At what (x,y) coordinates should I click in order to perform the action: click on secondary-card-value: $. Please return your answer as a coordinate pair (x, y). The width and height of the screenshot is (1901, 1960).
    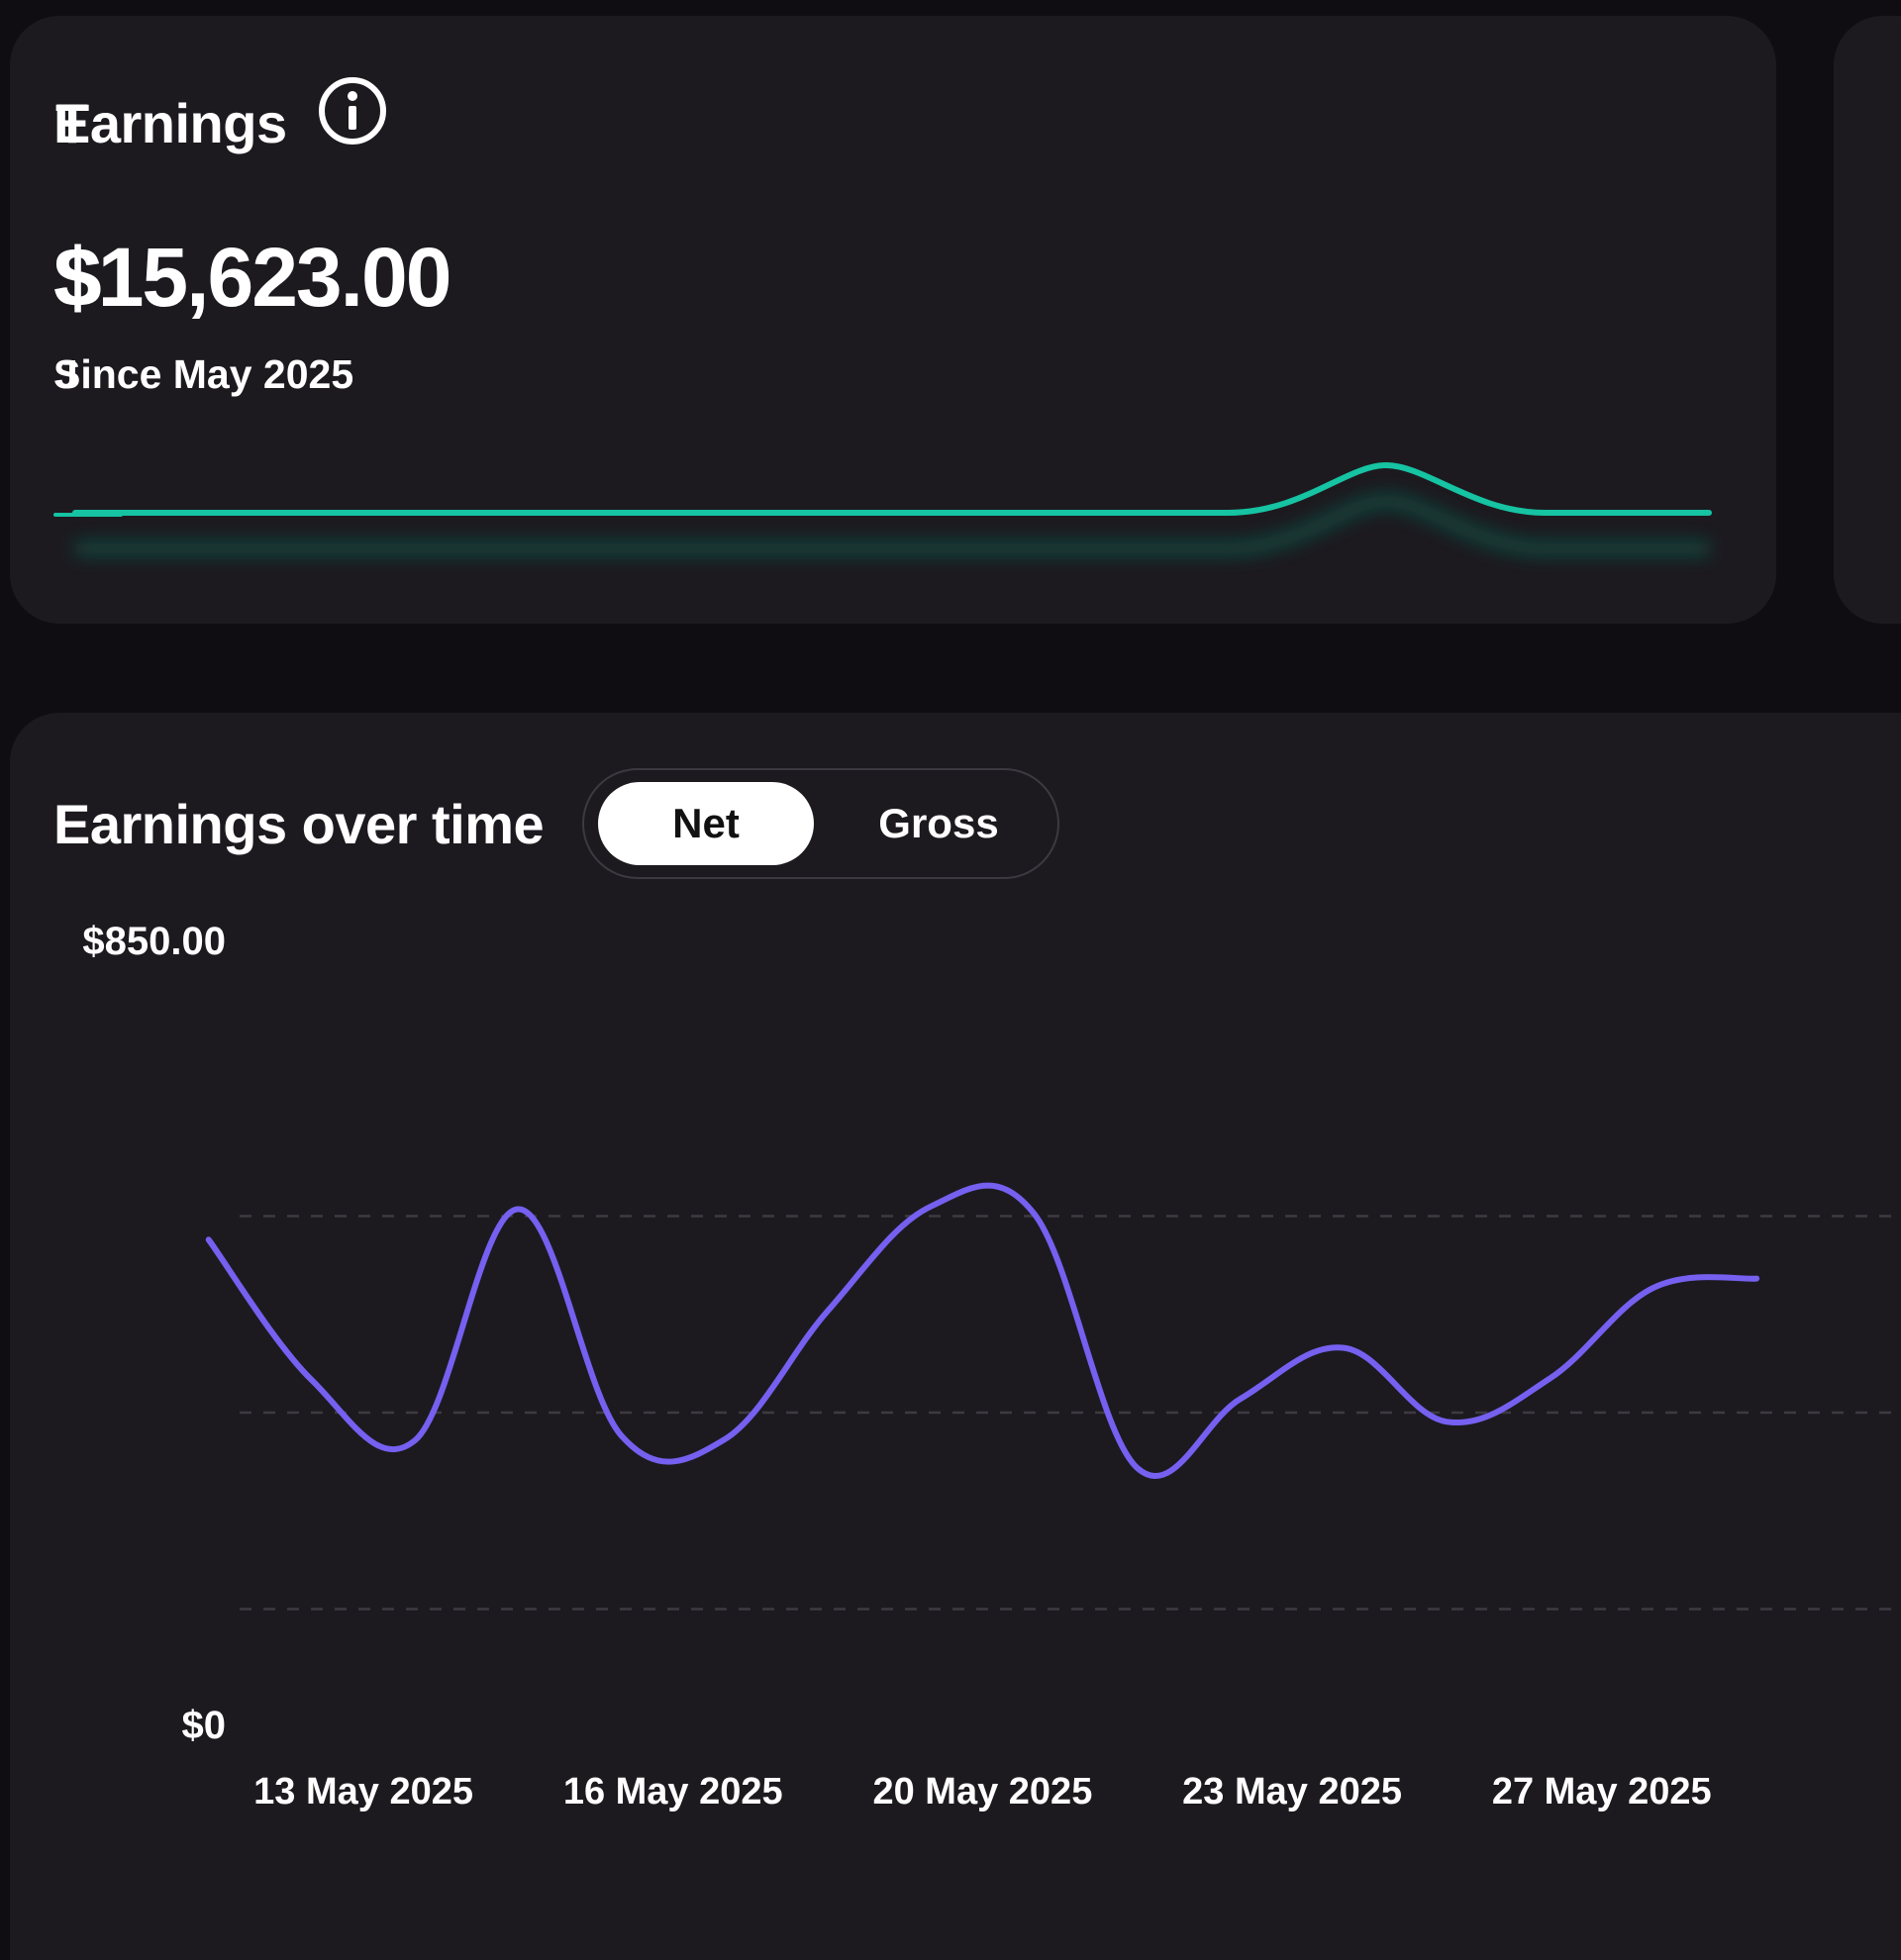
    Looking at the image, I should click on (78, 277).